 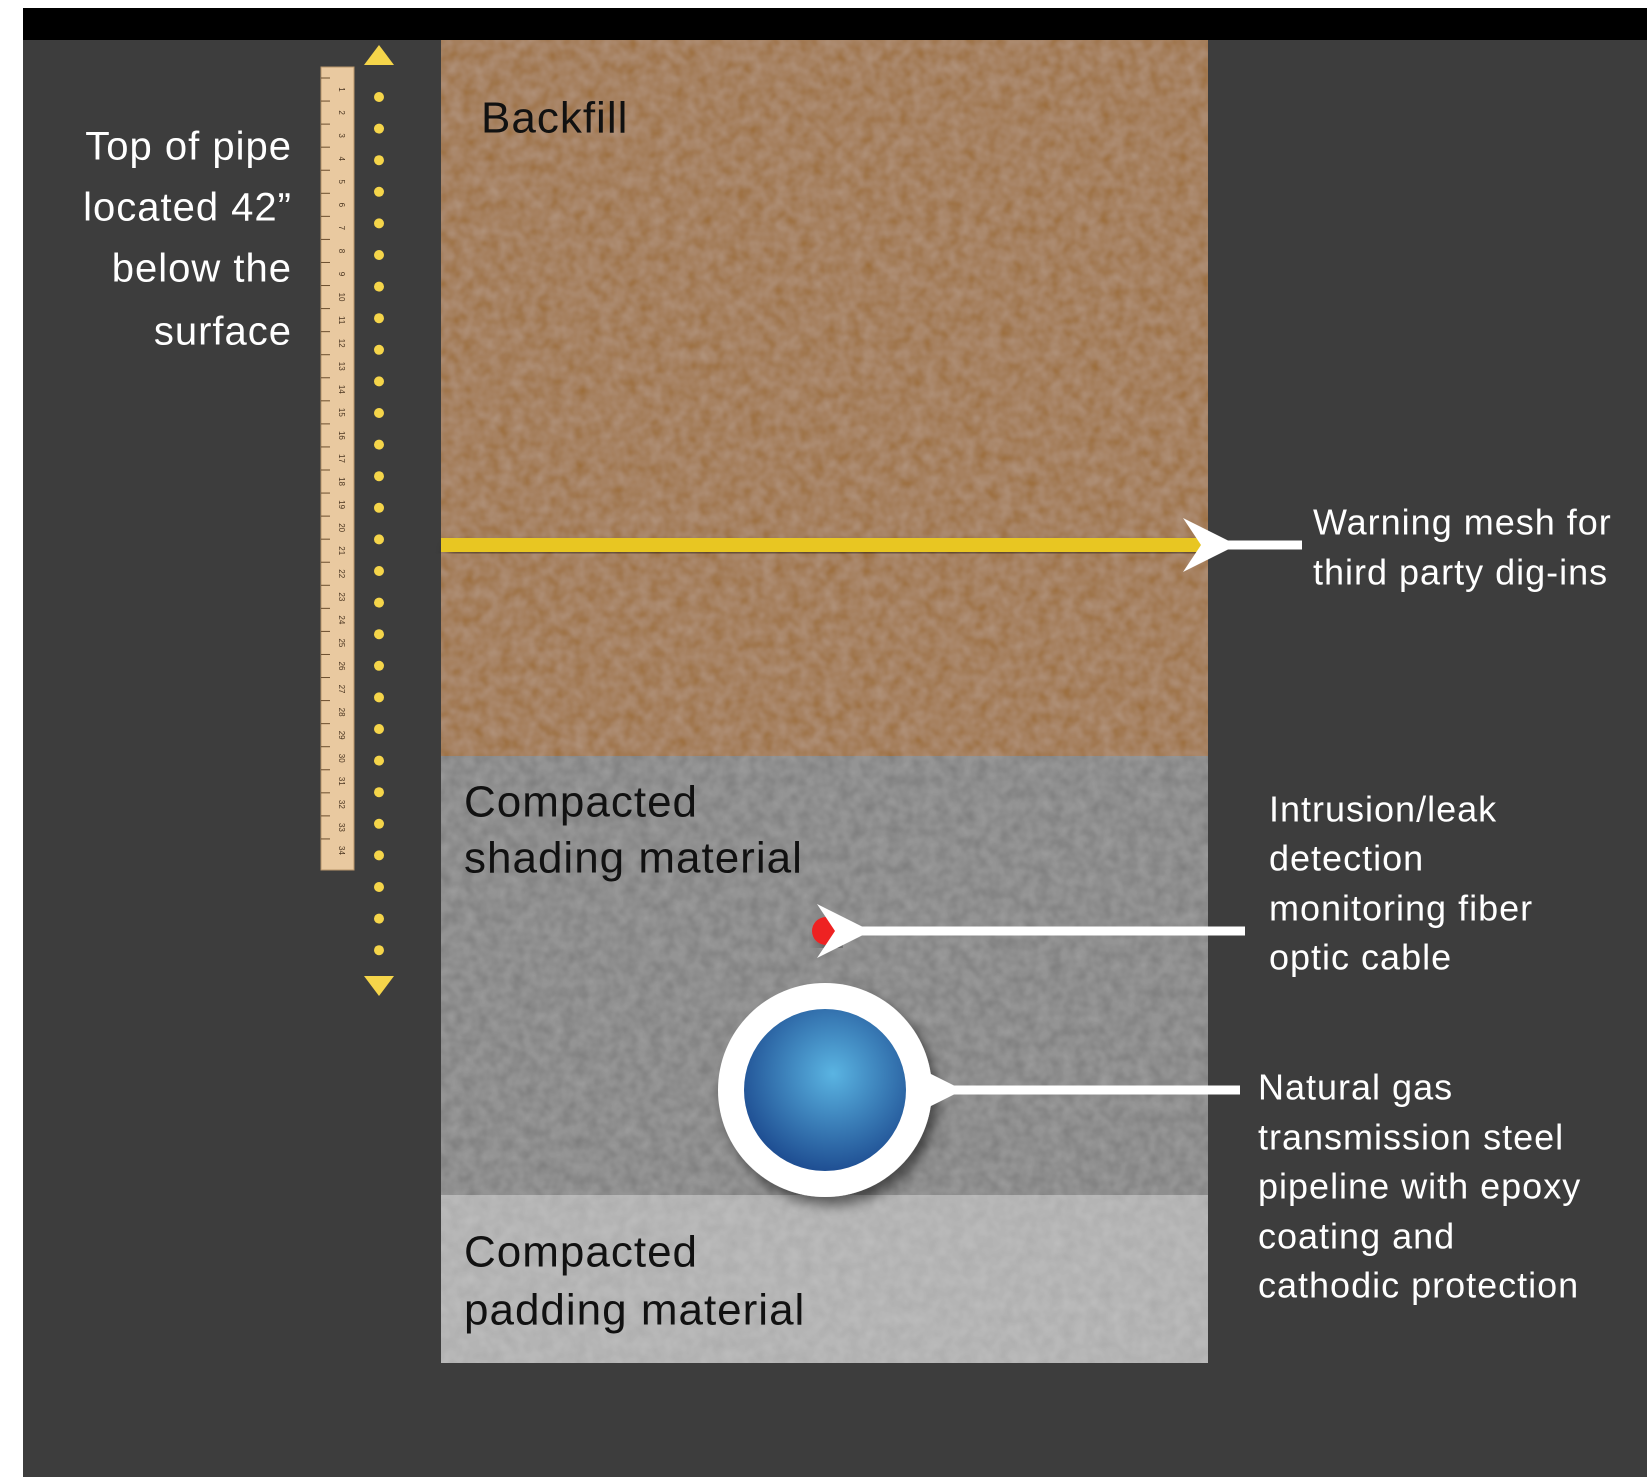 What do you see at coordinates (341, 182) in the screenshot?
I see `ruler-number: 5` at bounding box center [341, 182].